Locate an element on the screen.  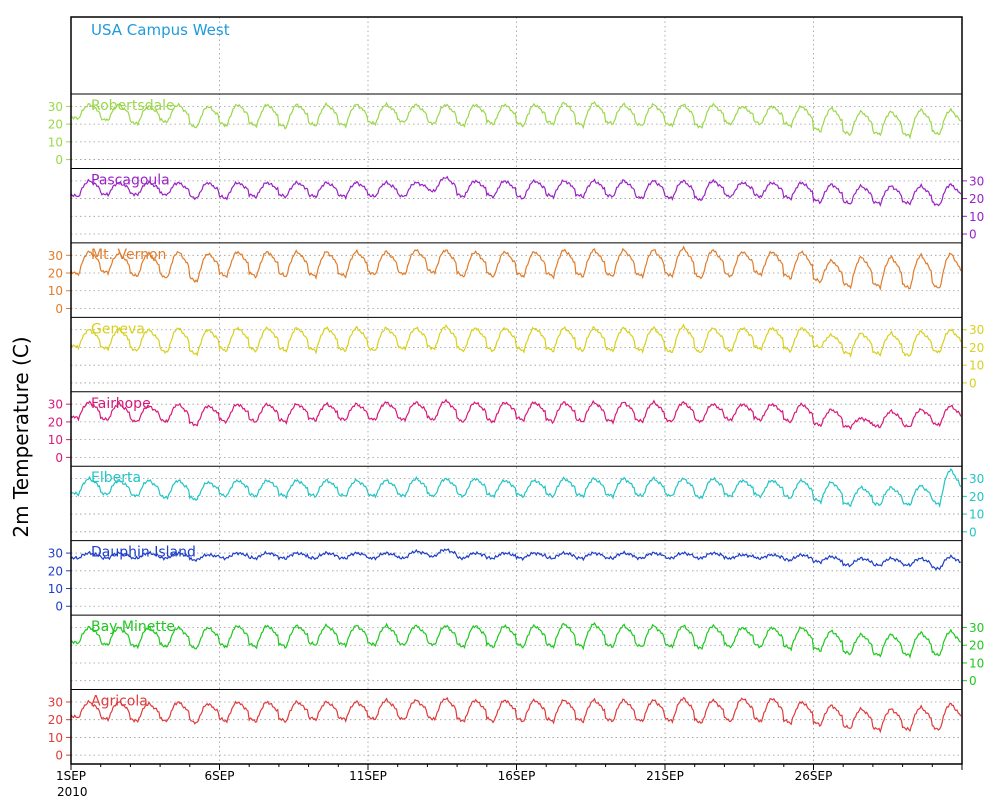
x-tick-label: 21SEP is located at coordinates (665, 776).